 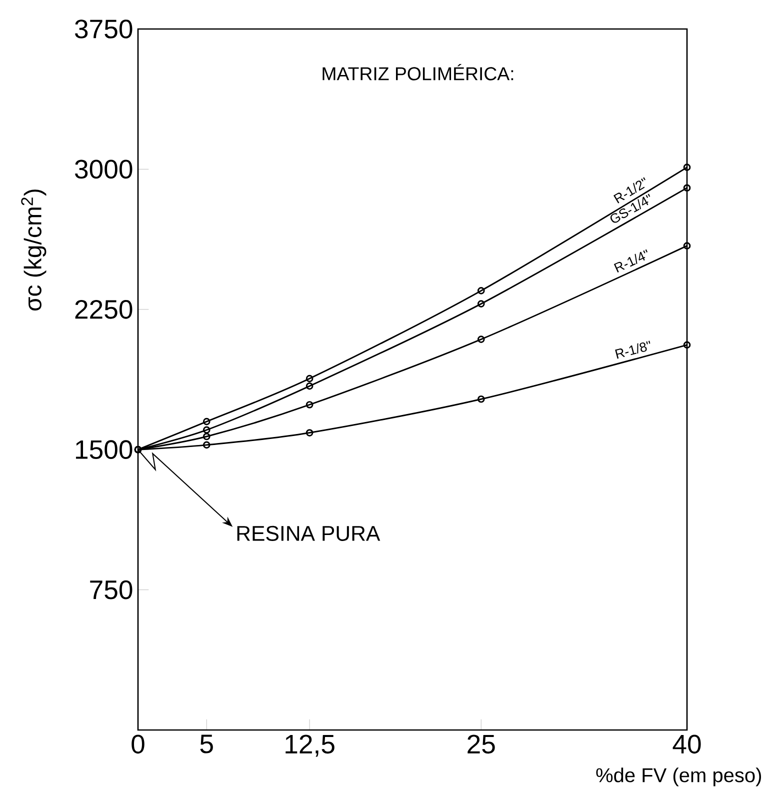 What do you see at coordinates (678, 777) in the screenshot?
I see `x-axis-title: %de FV (em peso)` at bounding box center [678, 777].